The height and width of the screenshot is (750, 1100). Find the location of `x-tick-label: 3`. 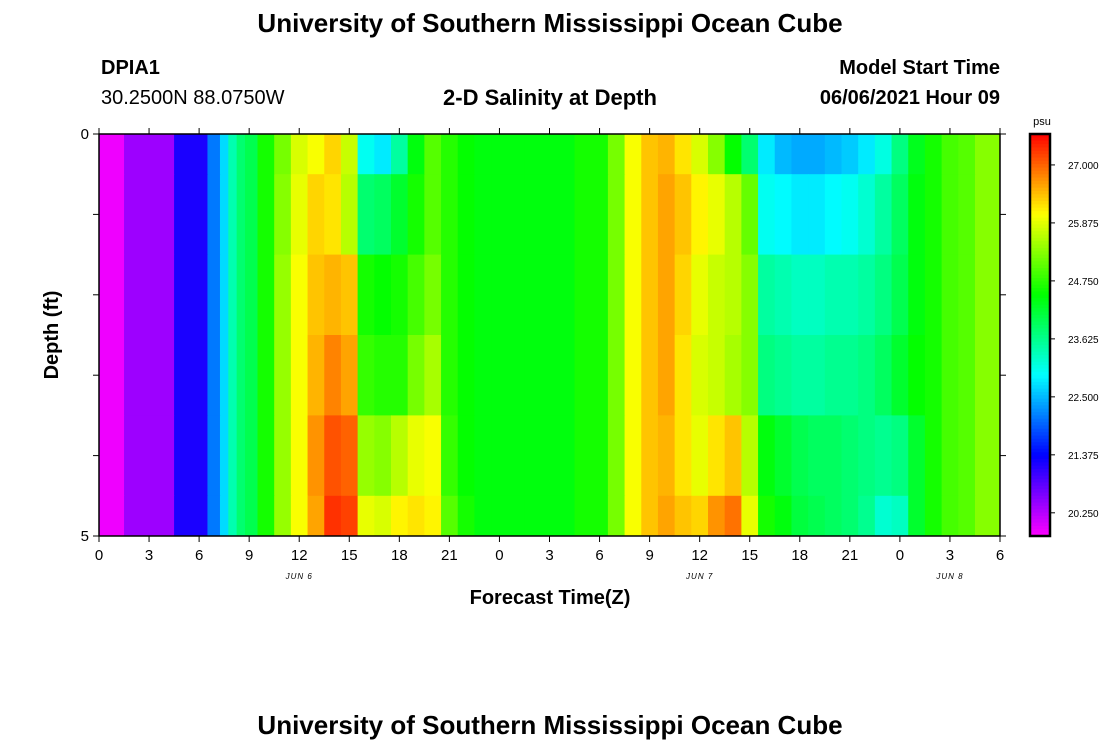

x-tick-label: 3 is located at coordinates (950, 555).